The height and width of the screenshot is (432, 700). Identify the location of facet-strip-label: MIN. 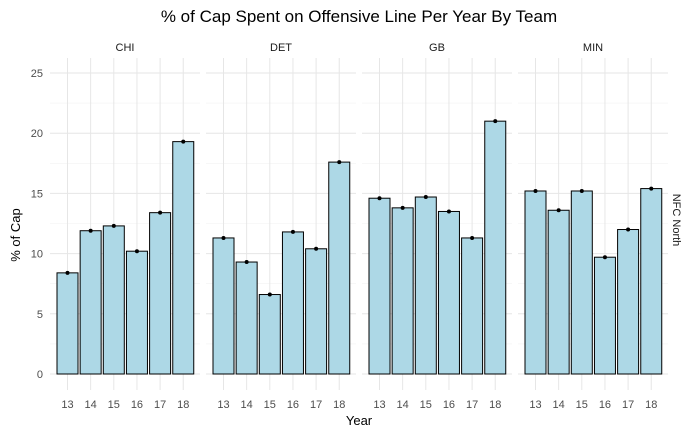
(593, 48).